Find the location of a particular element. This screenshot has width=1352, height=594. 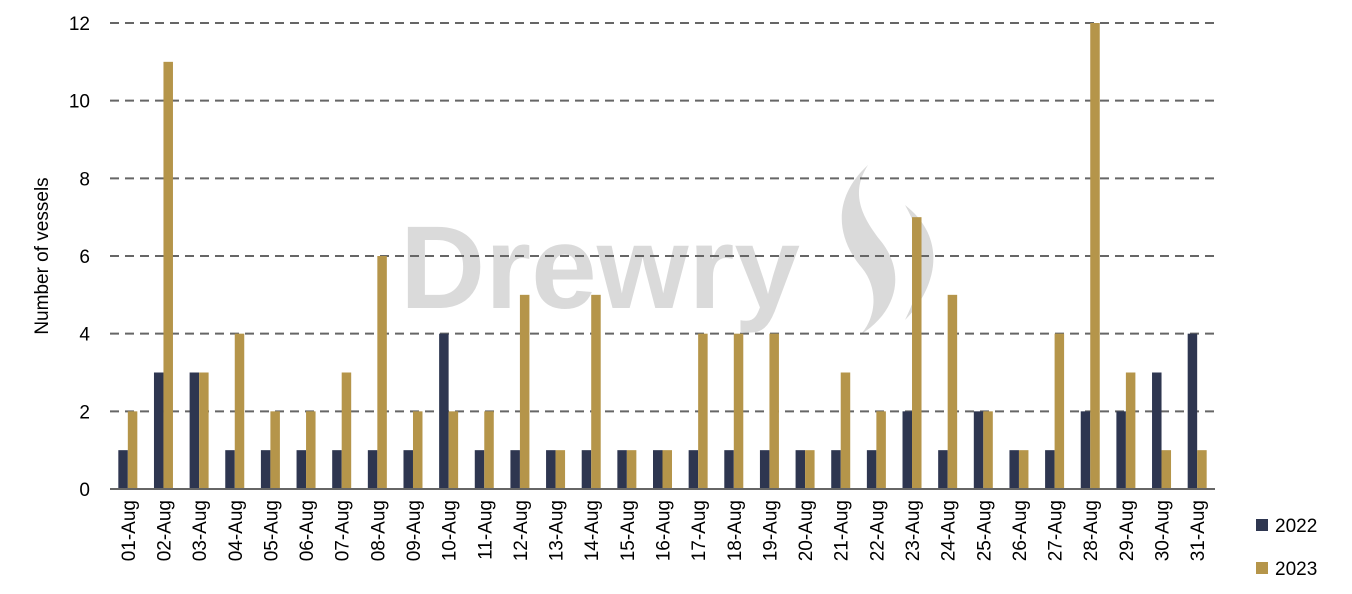

x-tick-label: 25-Aug is located at coordinates (984, 530).